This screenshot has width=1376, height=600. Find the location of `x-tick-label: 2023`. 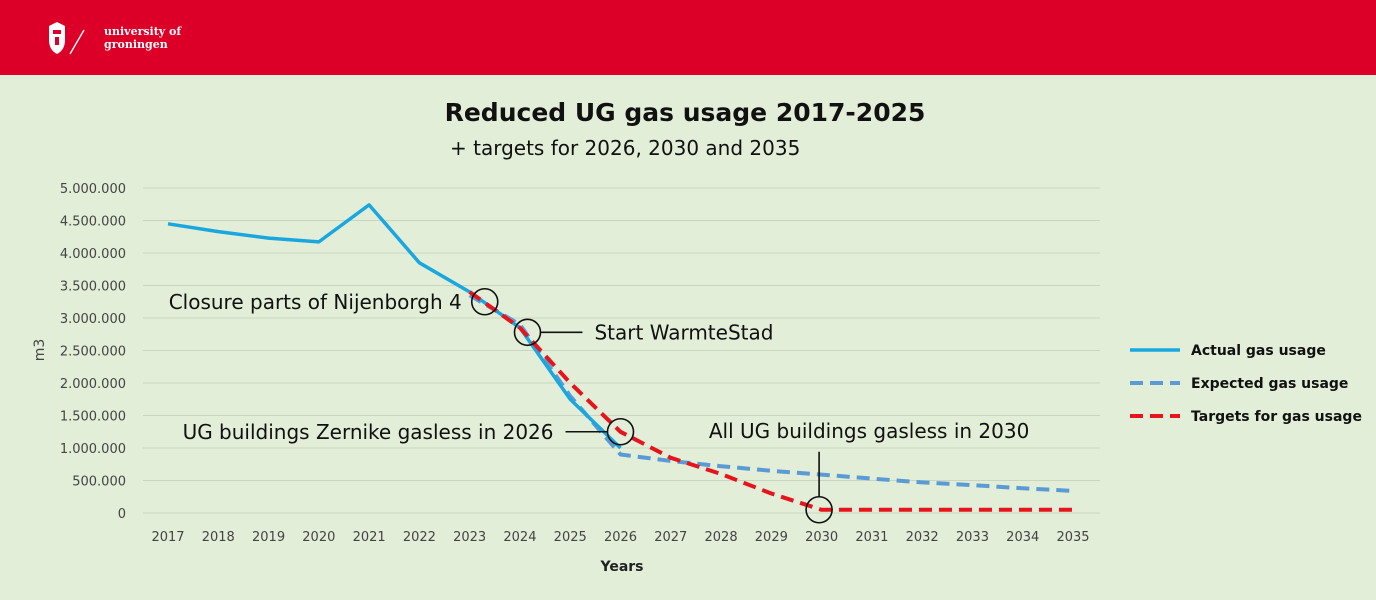

x-tick-label: 2023 is located at coordinates (469, 537).